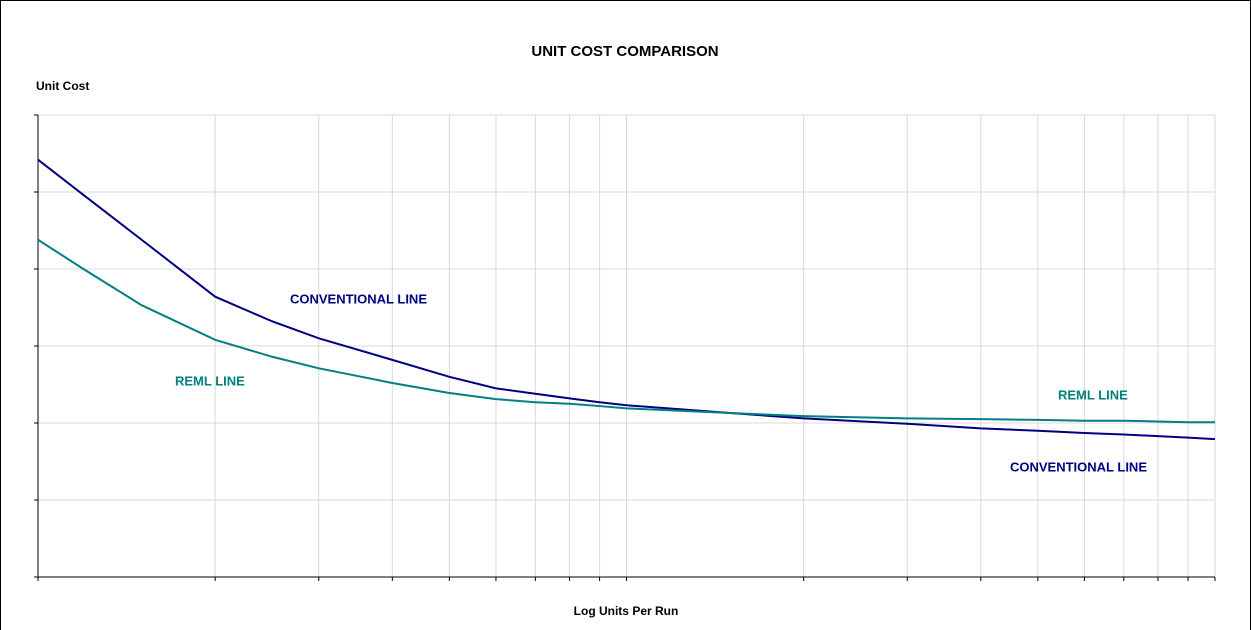 The width and height of the screenshot is (1251, 630). What do you see at coordinates (624, 51) in the screenshot?
I see `chart-title: UNIT COST COMPARISON` at bounding box center [624, 51].